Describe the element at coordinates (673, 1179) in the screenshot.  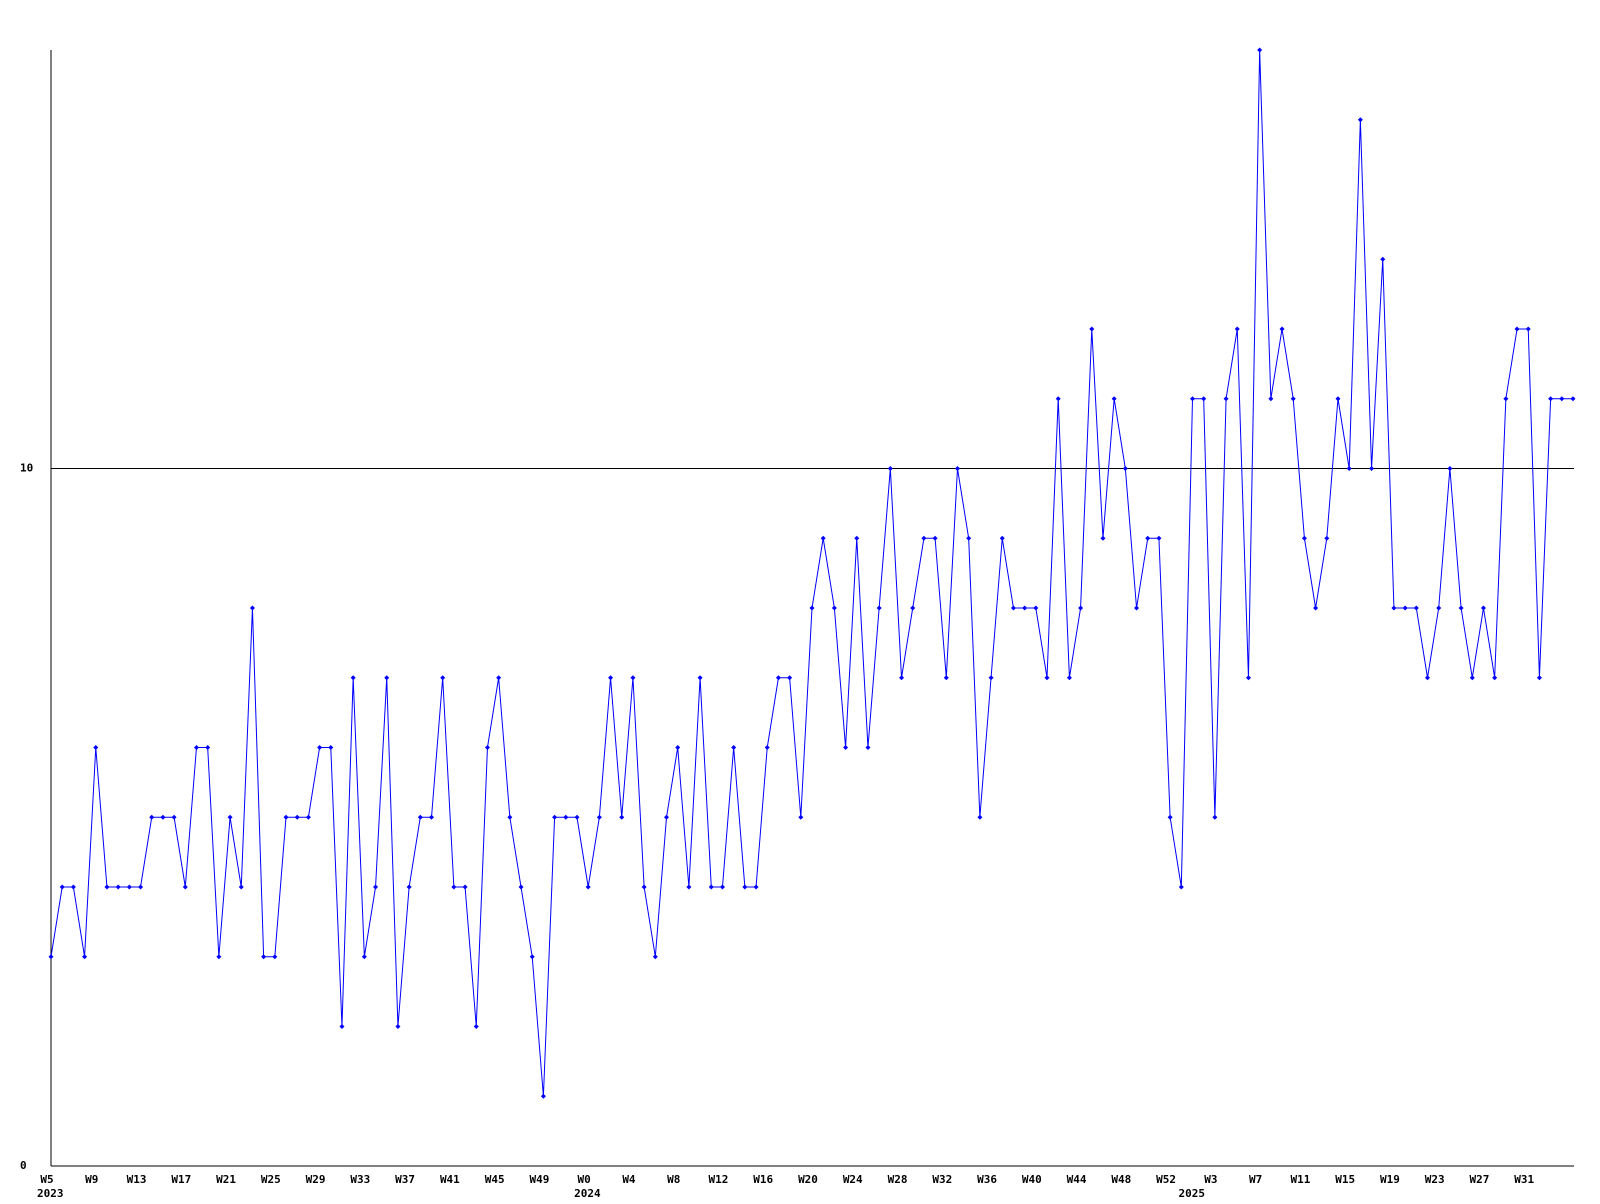
I see `x-tick-label: W8` at that location.